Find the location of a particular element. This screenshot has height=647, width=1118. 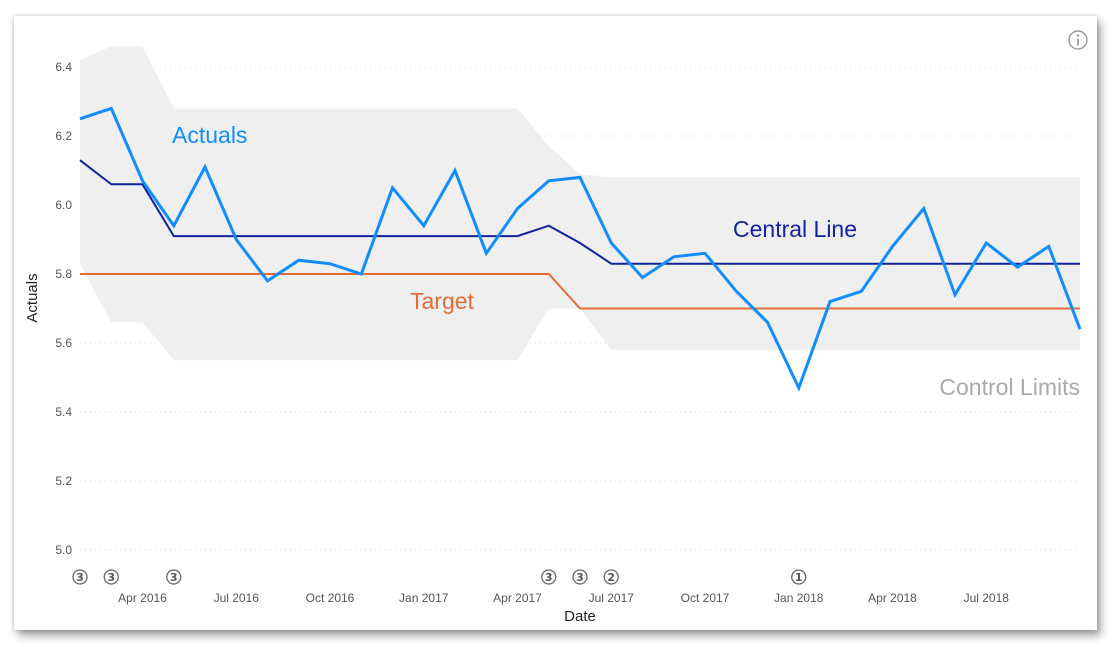

x-tick-label: Oct 2016 is located at coordinates (330, 598).